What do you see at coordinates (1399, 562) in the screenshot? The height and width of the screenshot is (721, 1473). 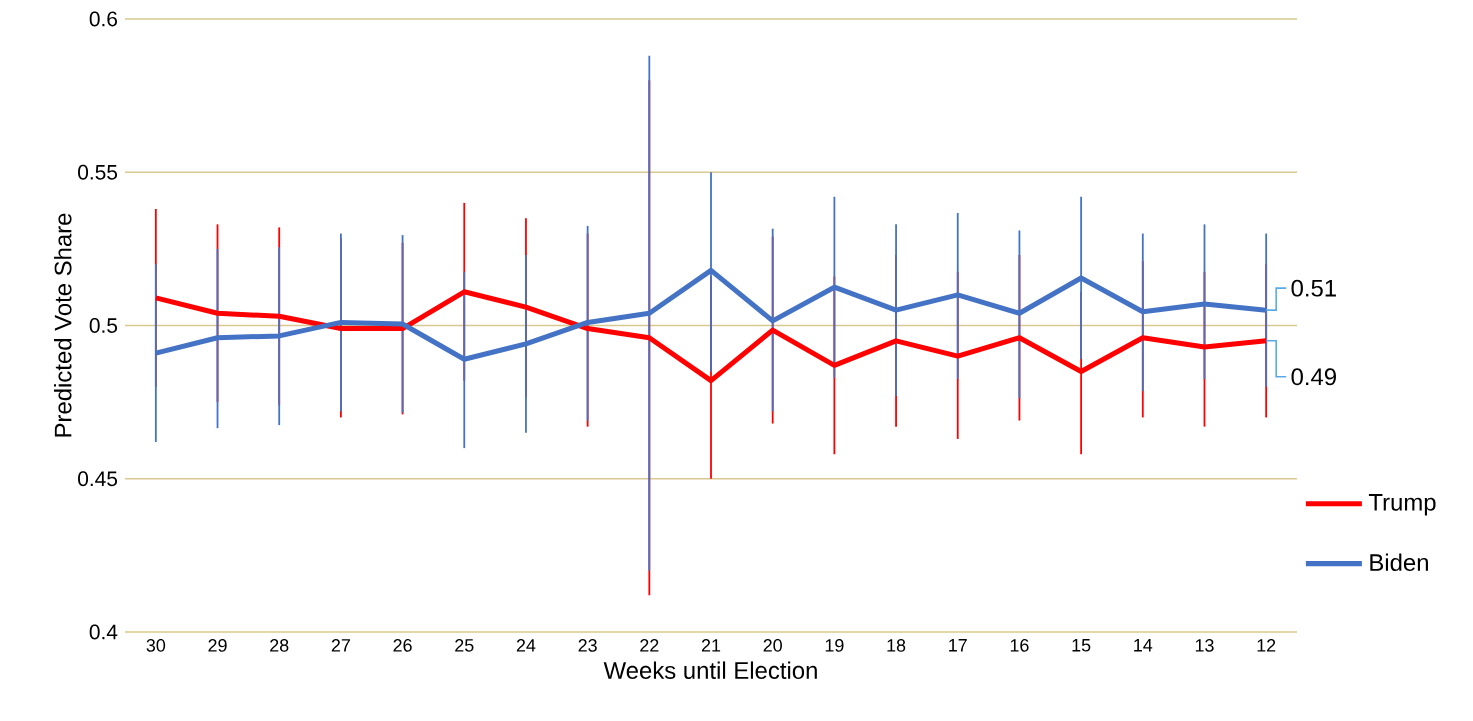 I see `legend-label: Biden` at bounding box center [1399, 562].